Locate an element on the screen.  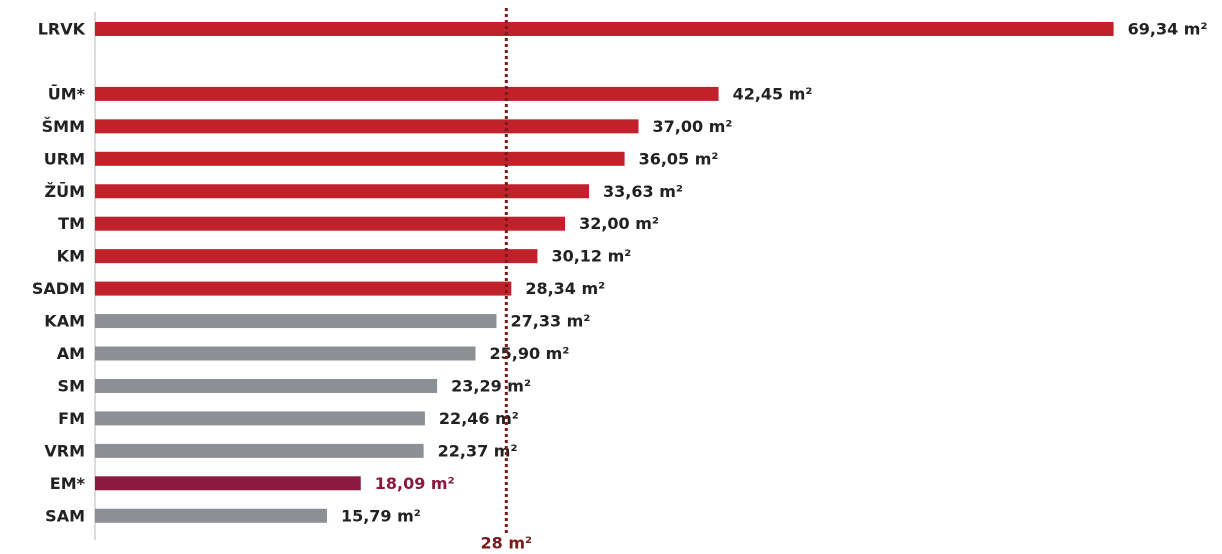
value-label: 22,46 m² is located at coordinates (479, 418).